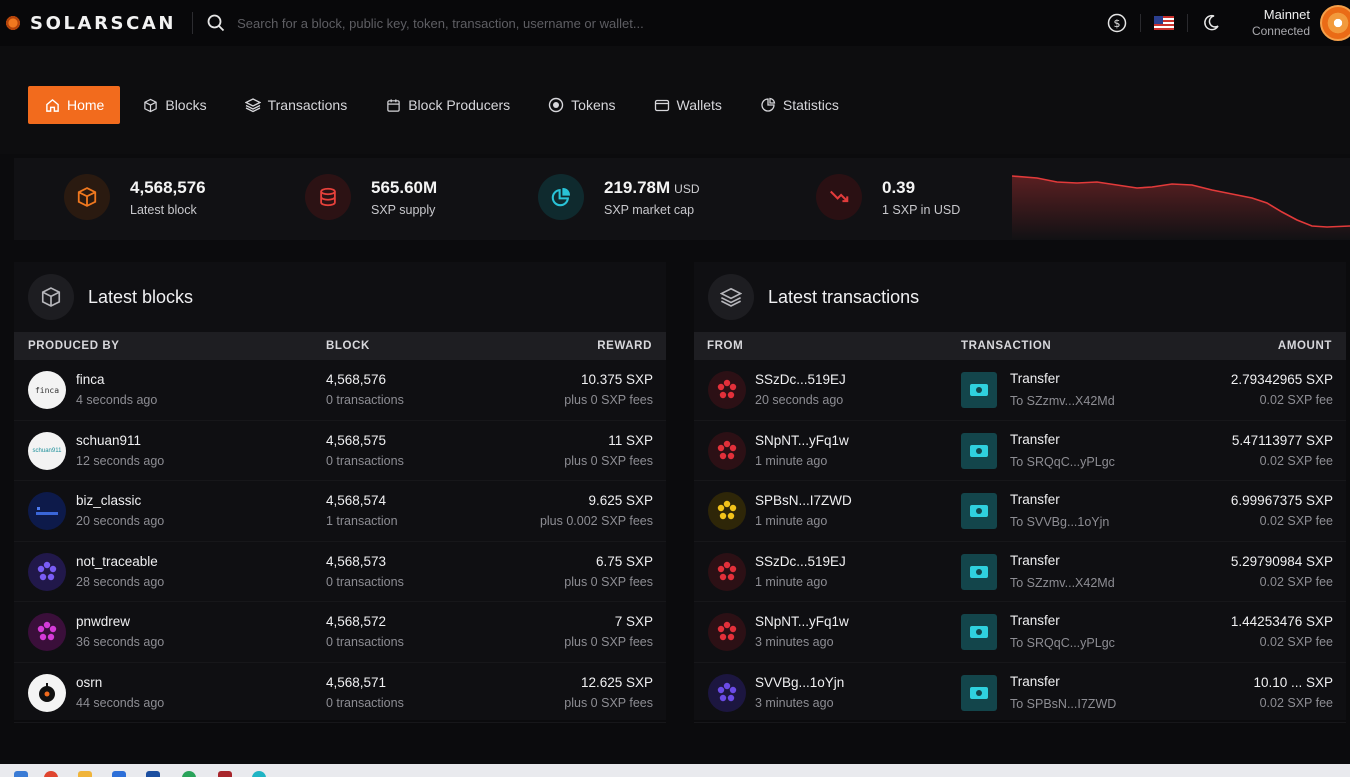 The image size is (1350, 777). What do you see at coordinates (699, 105) in the screenshot?
I see `nav-label: Wallets` at bounding box center [699, 105].